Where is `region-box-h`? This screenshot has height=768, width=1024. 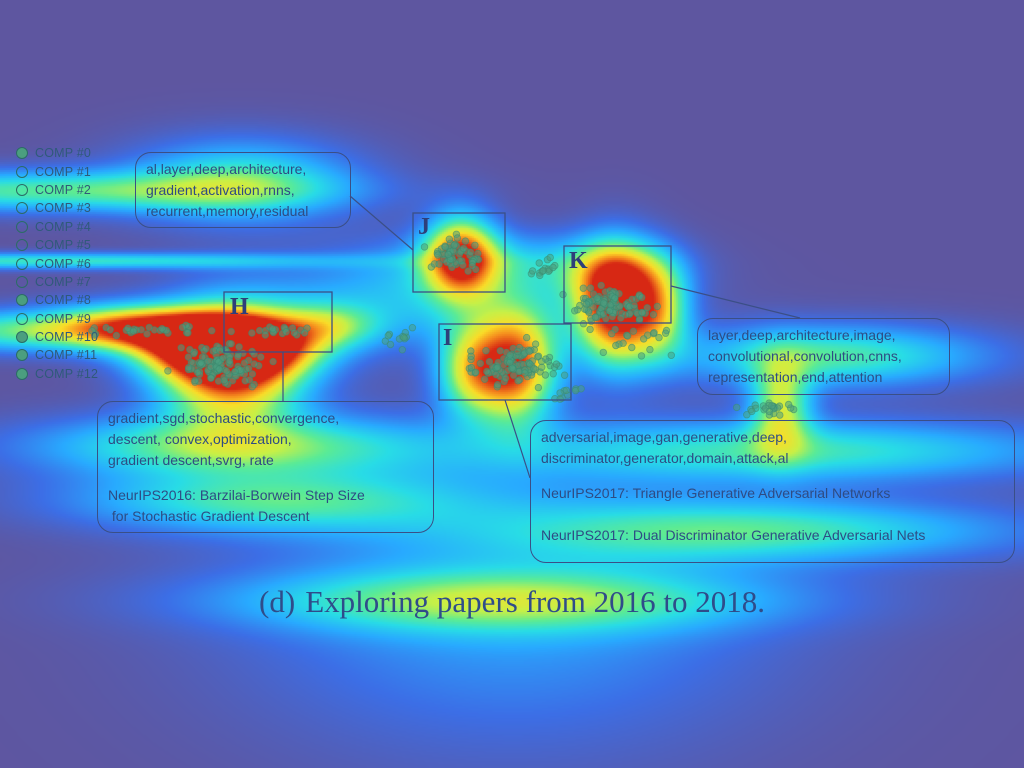 region-box-h is located at coordinates (278, 322).